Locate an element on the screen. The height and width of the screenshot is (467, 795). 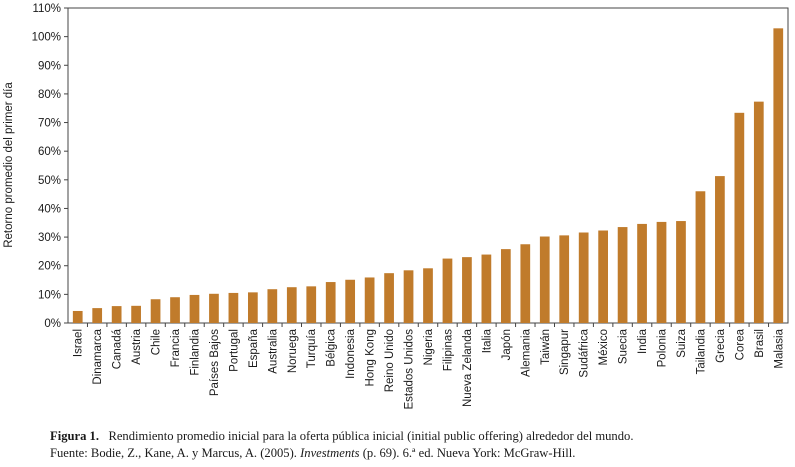
y-tick-label: 70% is located at coordinates (49, 124).